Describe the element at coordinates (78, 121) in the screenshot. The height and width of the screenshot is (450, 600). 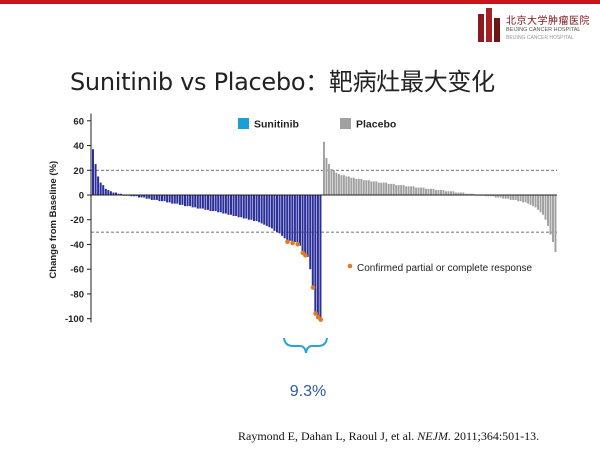
I see `y-tick-label: 60` at that location.